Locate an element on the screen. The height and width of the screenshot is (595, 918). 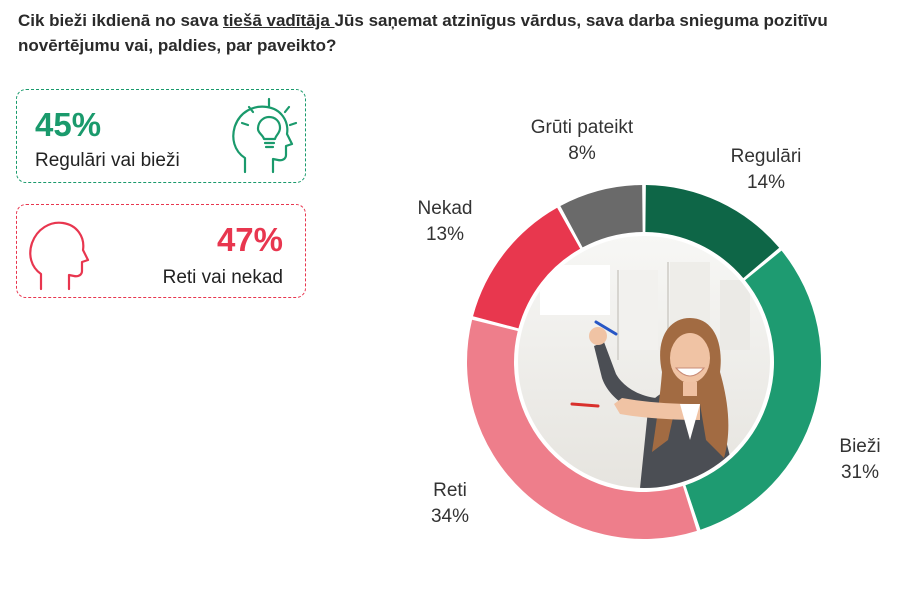
donut-slice-biezi is located at coordinates (753, 390).